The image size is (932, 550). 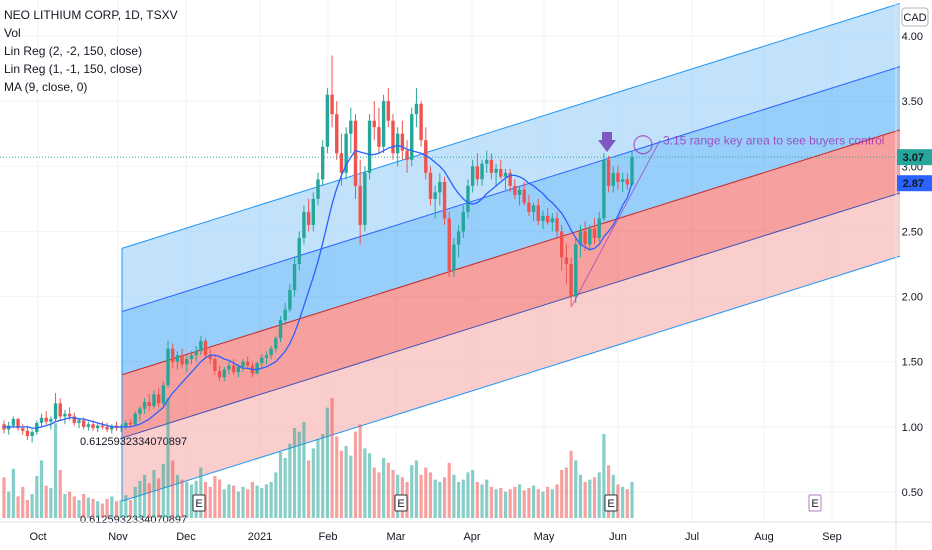 I want to click on legend-volume: Vol, so click(x=12, y=33).